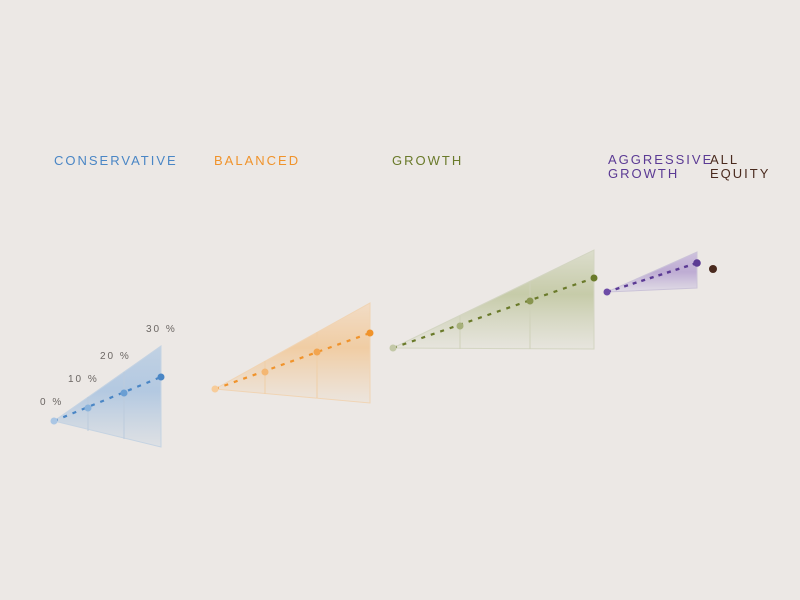 This screenshot has height=600, width=800. Describe the element at coordinates (661, 159) in the screenshot. I see `label-aggressive-growth-line1: AGGRESSIVE` at that location.